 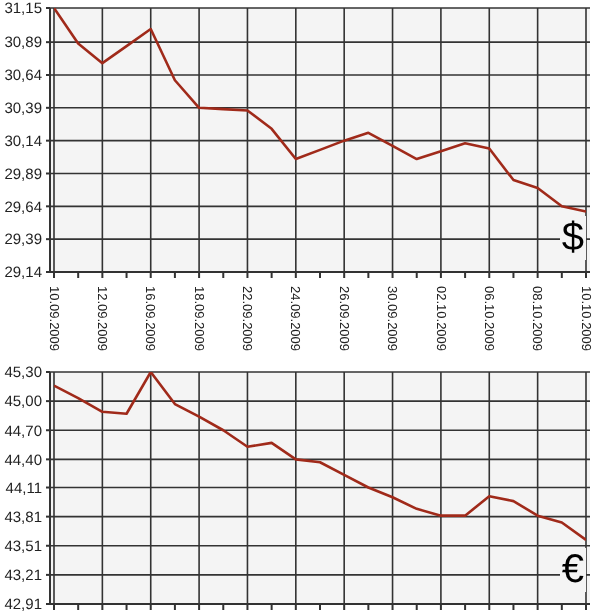 I want to click on annotation: $, so click(x=572, y=238).